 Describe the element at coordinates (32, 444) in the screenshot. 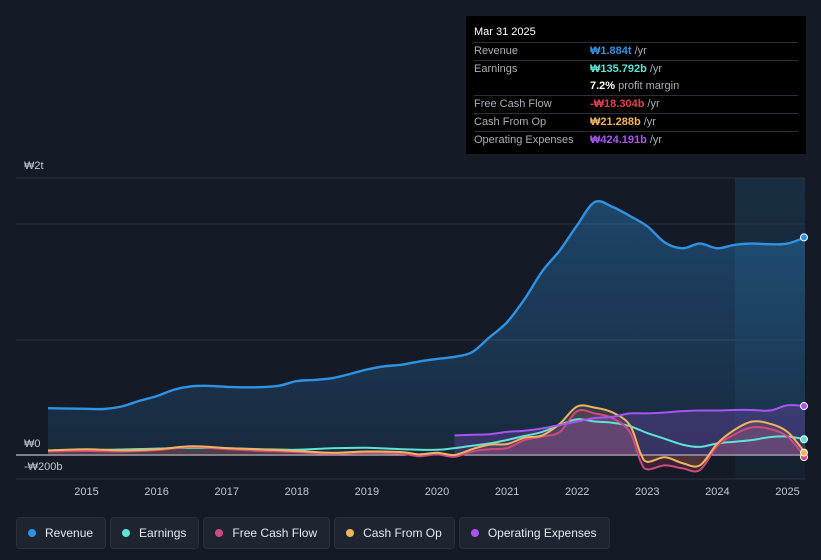

I see `y-axis-label: ₩0` at that location.